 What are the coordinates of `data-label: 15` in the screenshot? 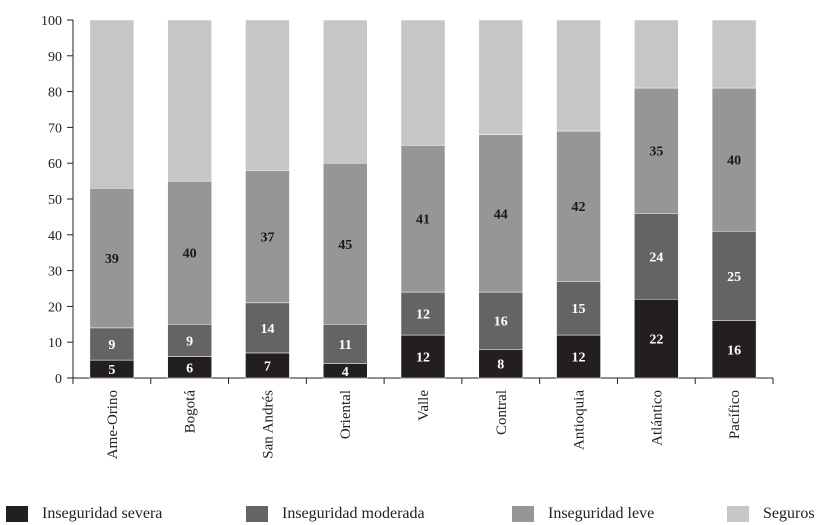 It's located at (579, 309).